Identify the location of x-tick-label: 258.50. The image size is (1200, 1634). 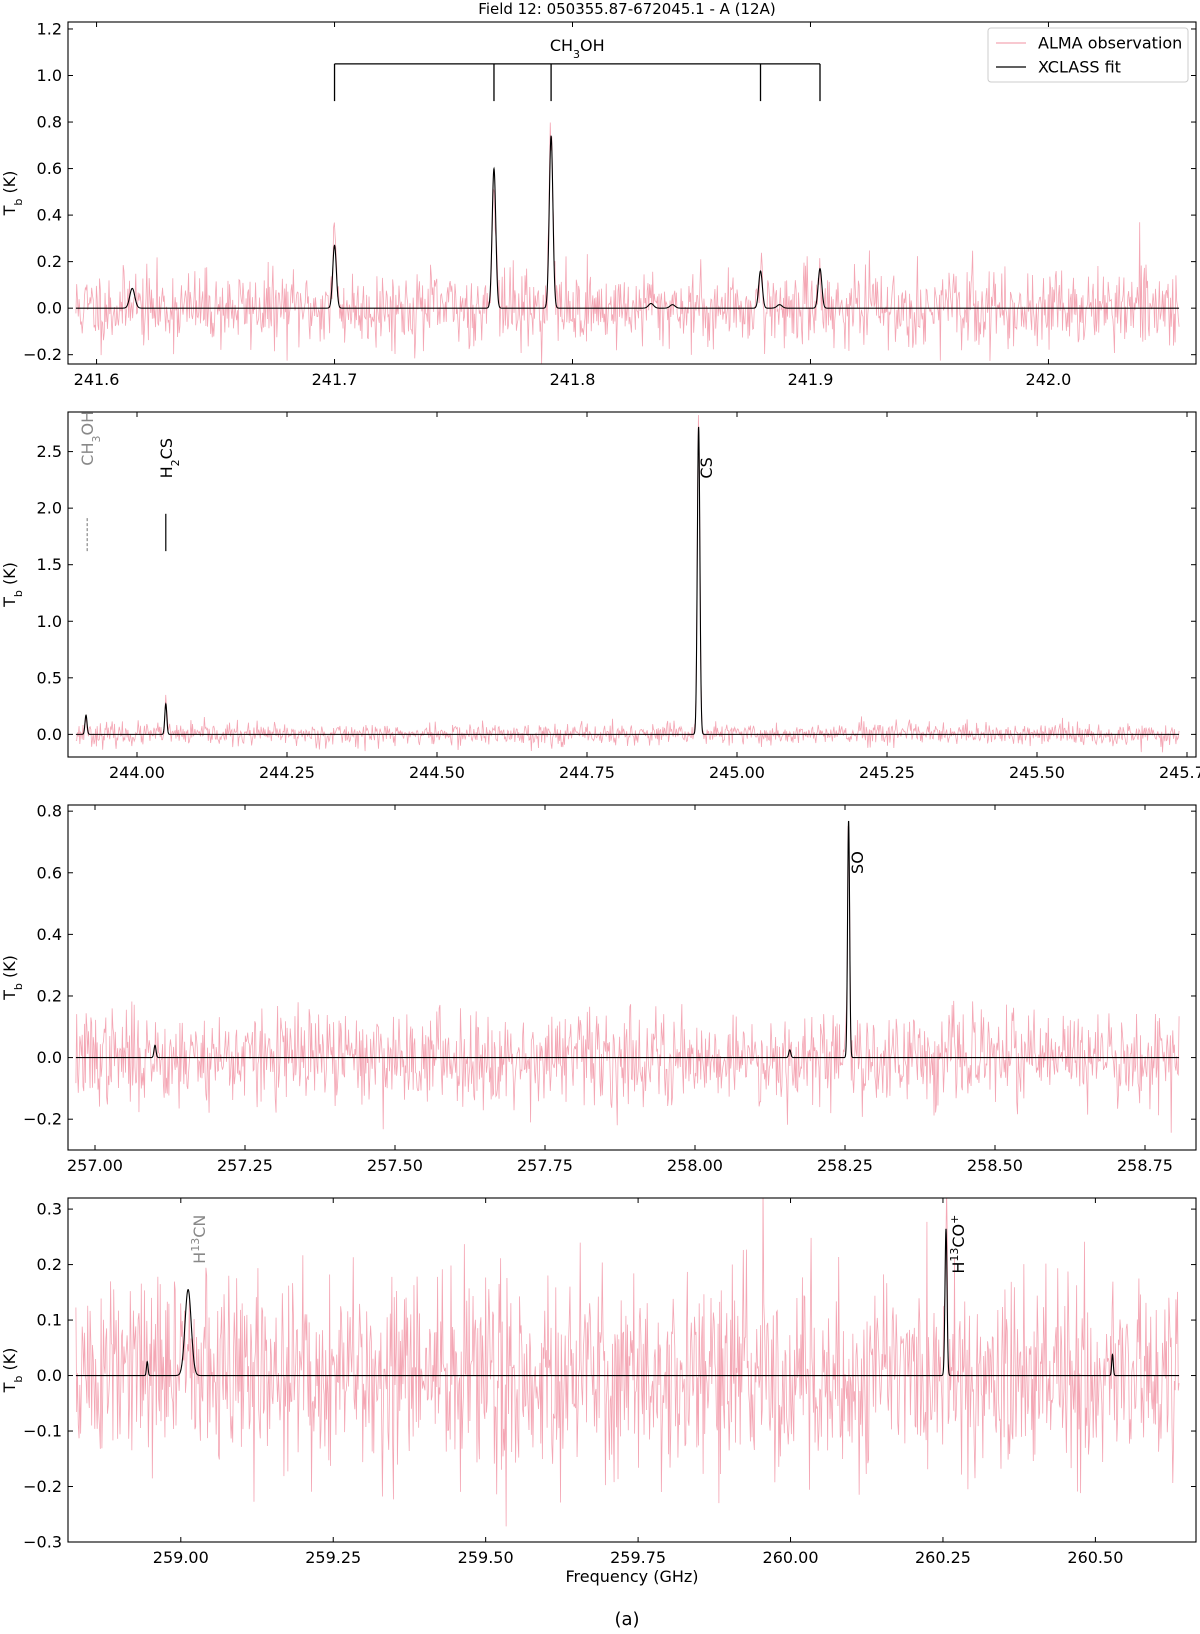
(995, 1165).